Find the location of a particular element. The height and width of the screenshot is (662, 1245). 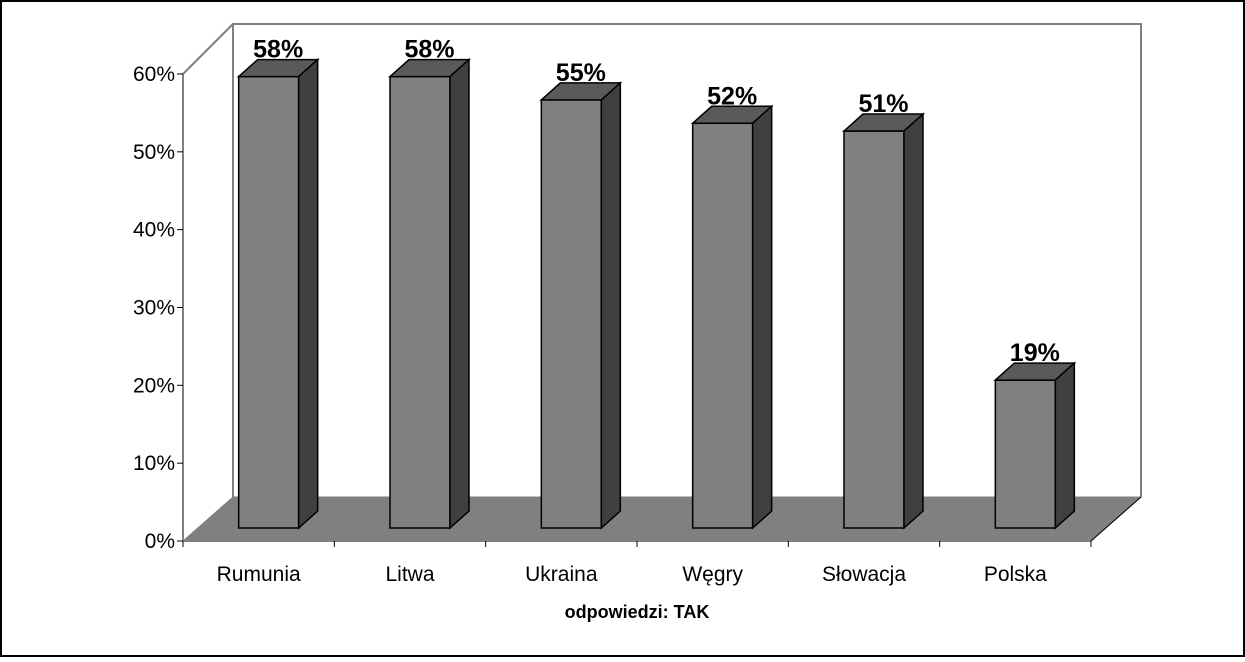

floor-right-edge is located at coordinates (1116, 519).